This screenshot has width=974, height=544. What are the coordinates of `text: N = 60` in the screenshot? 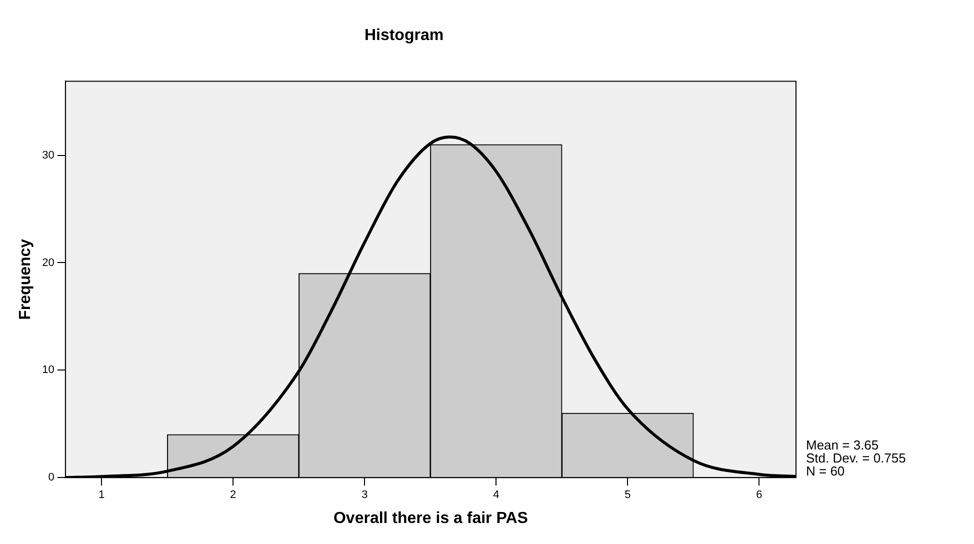 It's located at (825, 471).